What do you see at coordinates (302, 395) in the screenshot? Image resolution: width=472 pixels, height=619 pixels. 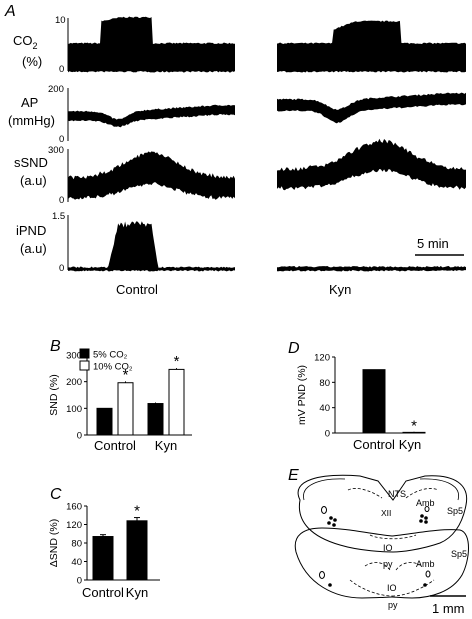 I see `panel-d-ylabel: mV PND (%)` at bounding box center [302, 395].